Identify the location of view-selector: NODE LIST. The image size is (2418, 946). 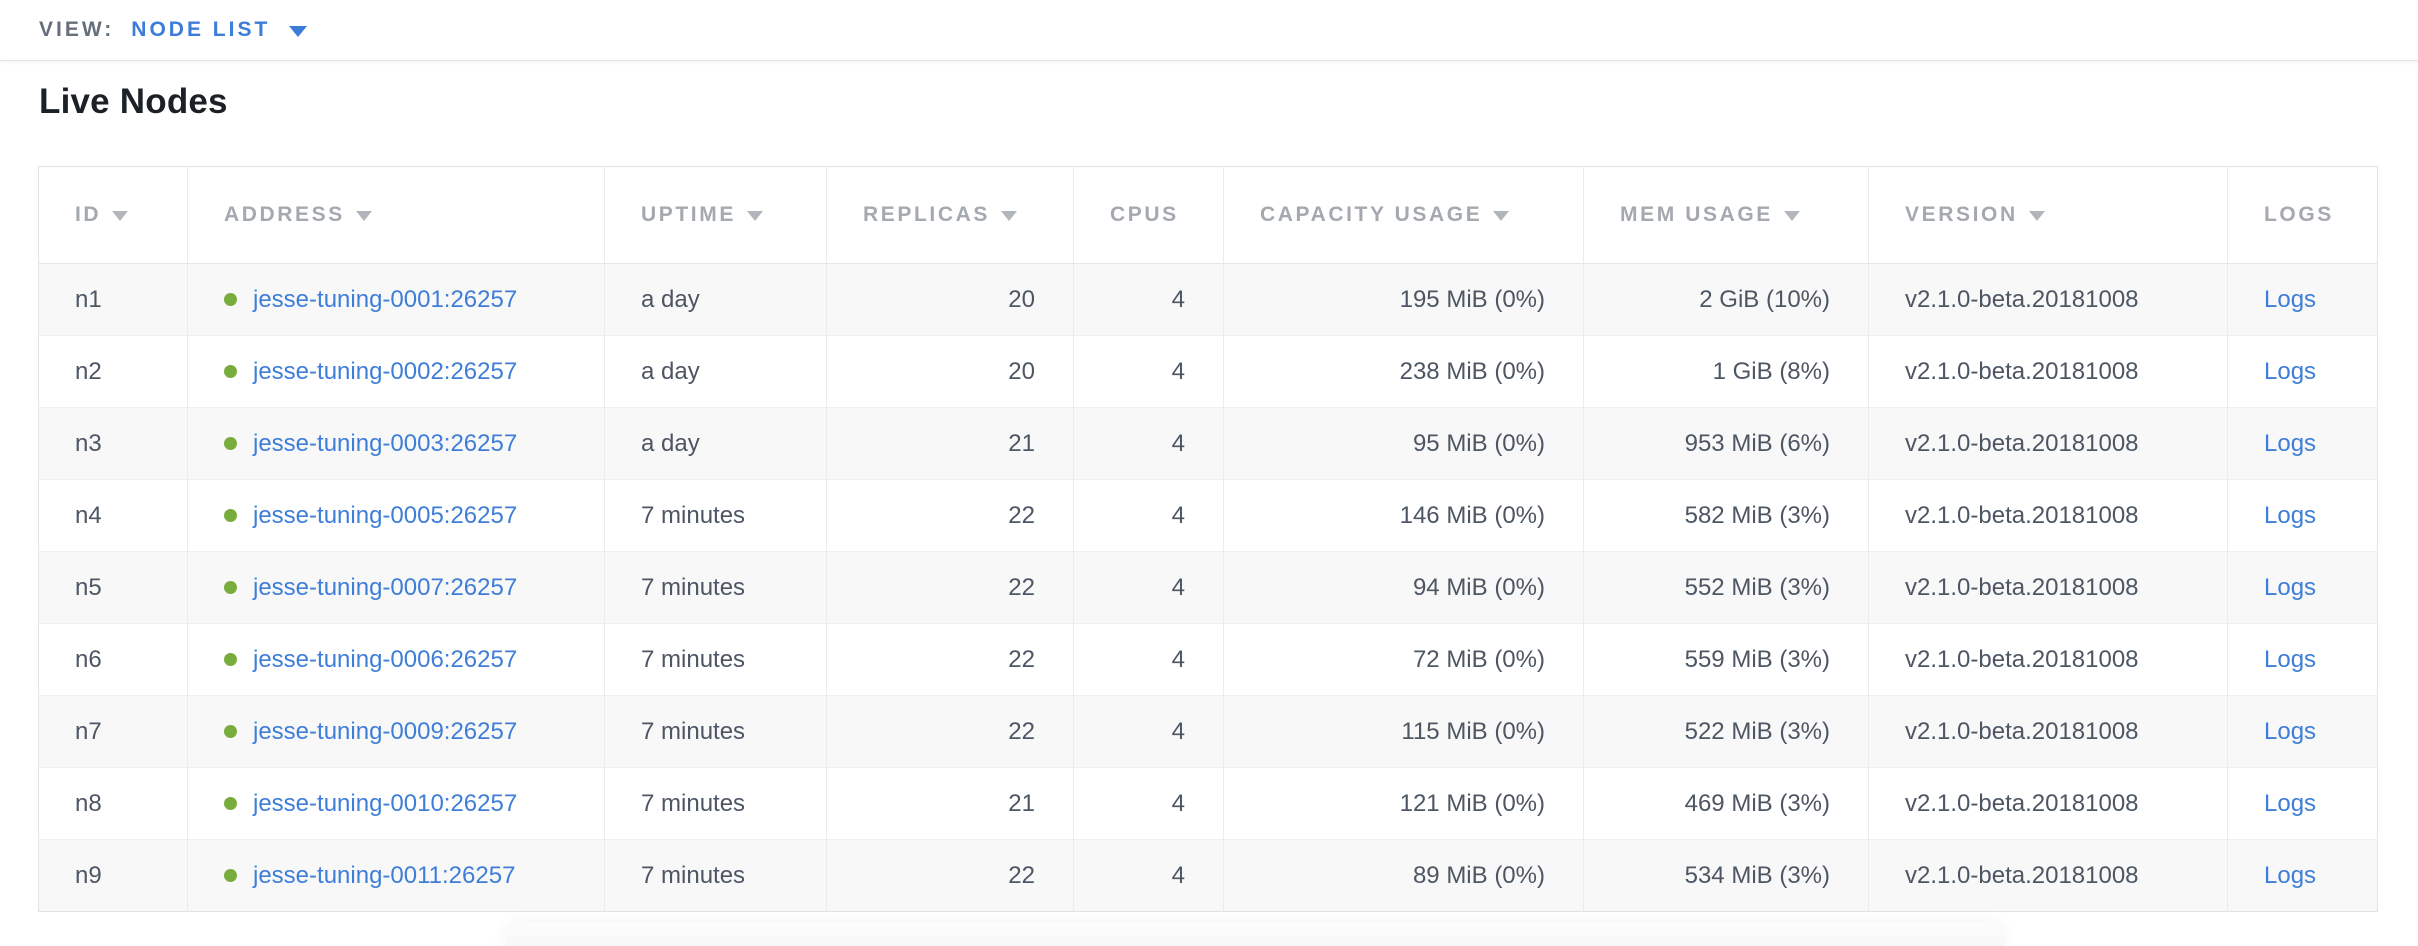
(219, 30).